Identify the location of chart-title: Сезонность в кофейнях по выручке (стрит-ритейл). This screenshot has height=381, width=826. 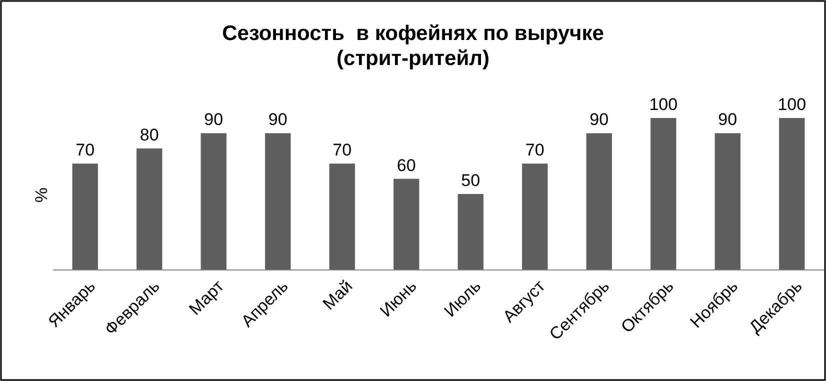
(413, 46).